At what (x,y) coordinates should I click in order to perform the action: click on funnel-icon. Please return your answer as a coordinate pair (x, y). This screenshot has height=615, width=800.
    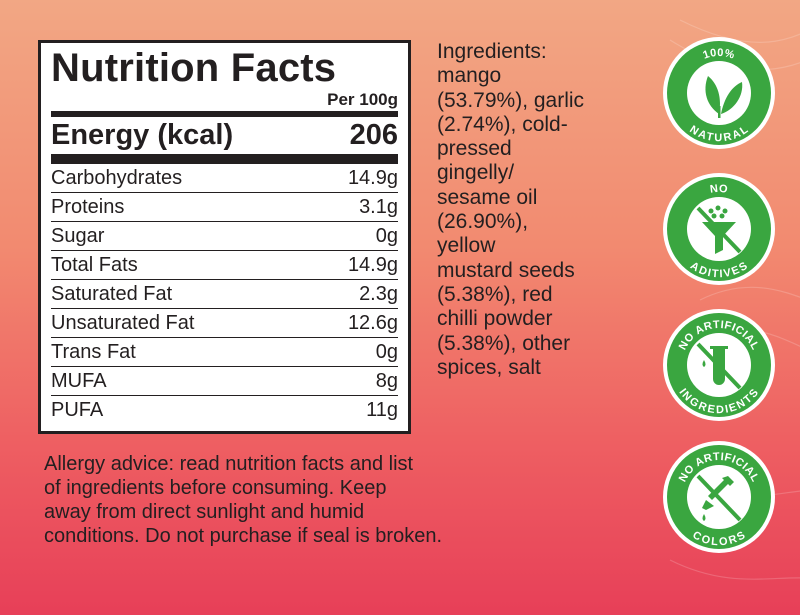
    Looking at the image, I should click on (719, 229).